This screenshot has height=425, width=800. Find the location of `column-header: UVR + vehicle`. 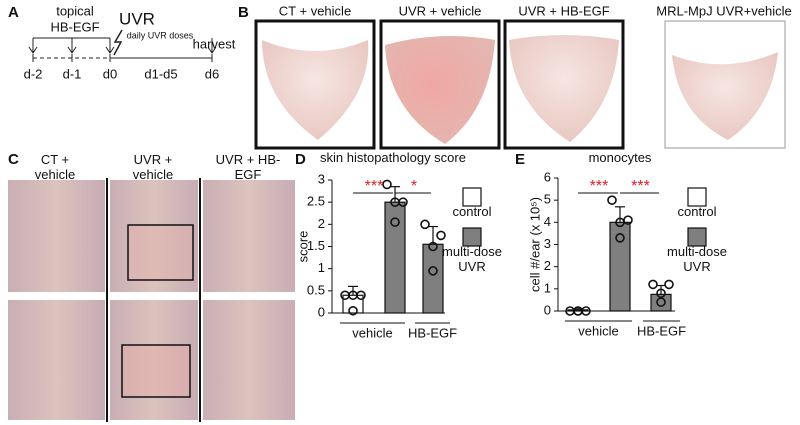

column-header: UVR + vehicle is located at coordinates (153, 167).